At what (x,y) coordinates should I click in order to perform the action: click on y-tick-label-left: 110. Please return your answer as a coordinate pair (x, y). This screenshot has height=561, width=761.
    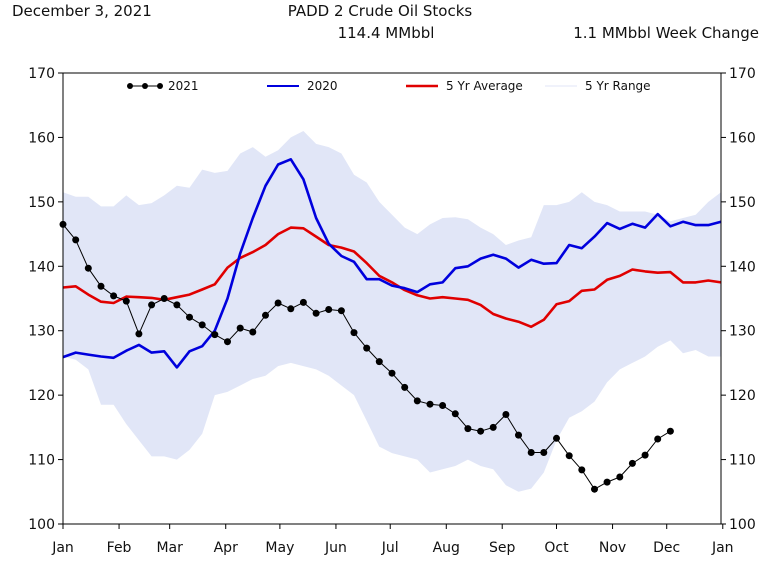
    Looking at the image, I should click on (41, 461).